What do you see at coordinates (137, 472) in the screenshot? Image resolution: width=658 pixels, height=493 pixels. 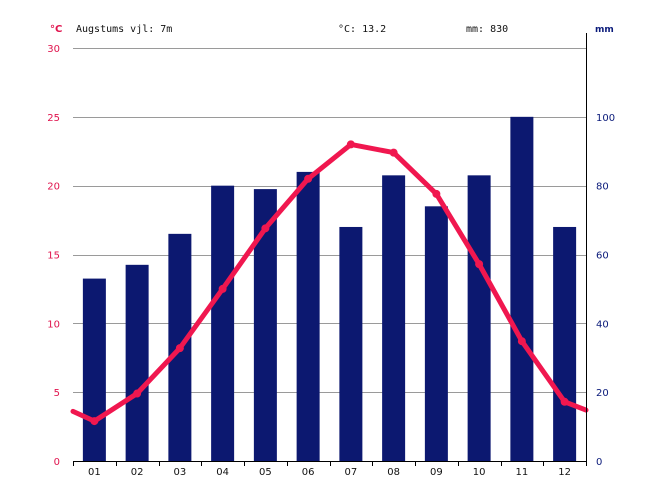 I see `x-tick-label: 02` at bounding box center [137, 472].